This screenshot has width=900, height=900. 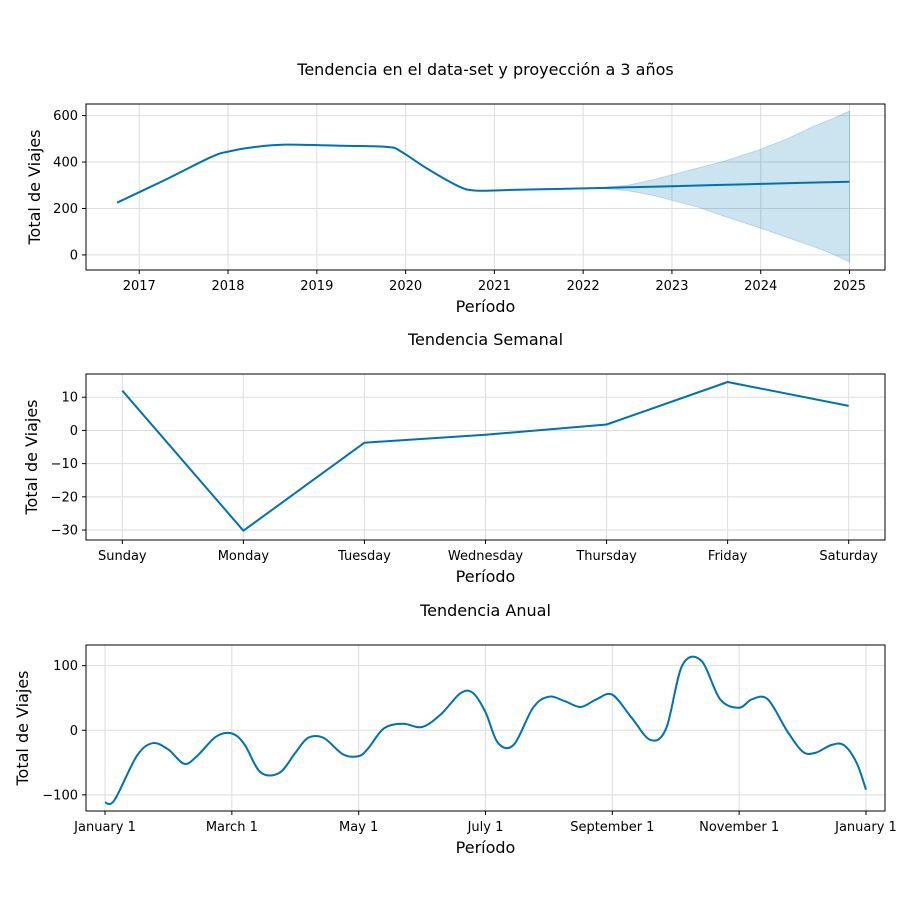 What do you see at coordinates (64, 497) in the screenshot?
I see `y-tick-label: −20` at bounding box center [64, 497].